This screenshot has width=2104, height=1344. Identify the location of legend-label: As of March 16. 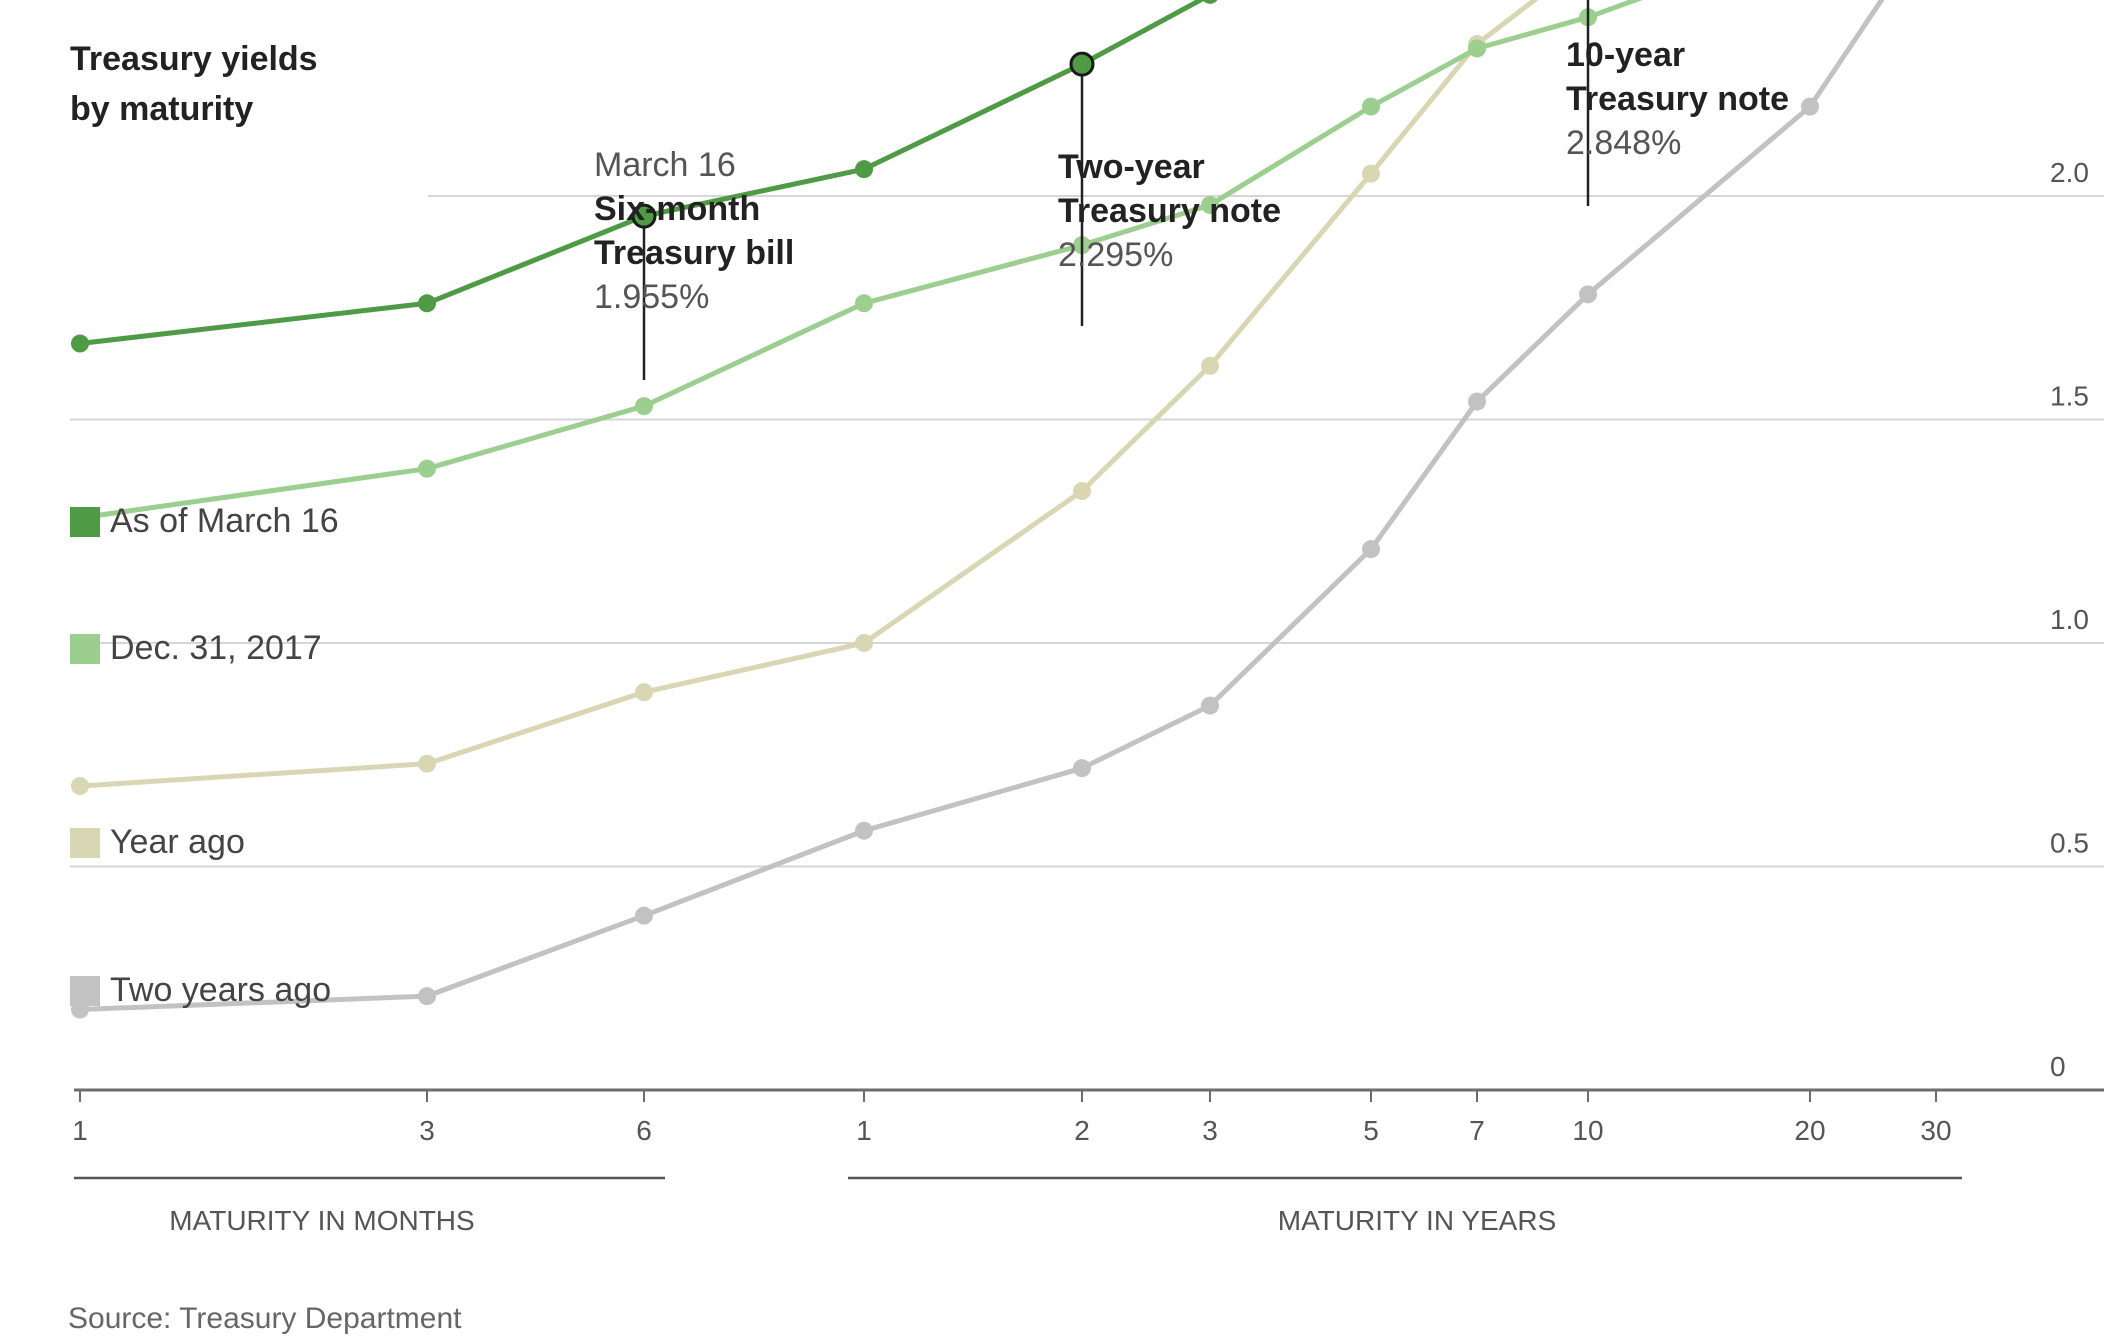
(224, 521).